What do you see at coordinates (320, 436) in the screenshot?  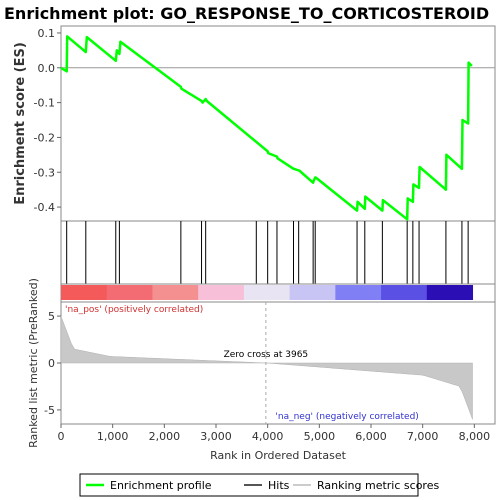 I see `xtick-label: 5,000` at bounding box center [320, 436].